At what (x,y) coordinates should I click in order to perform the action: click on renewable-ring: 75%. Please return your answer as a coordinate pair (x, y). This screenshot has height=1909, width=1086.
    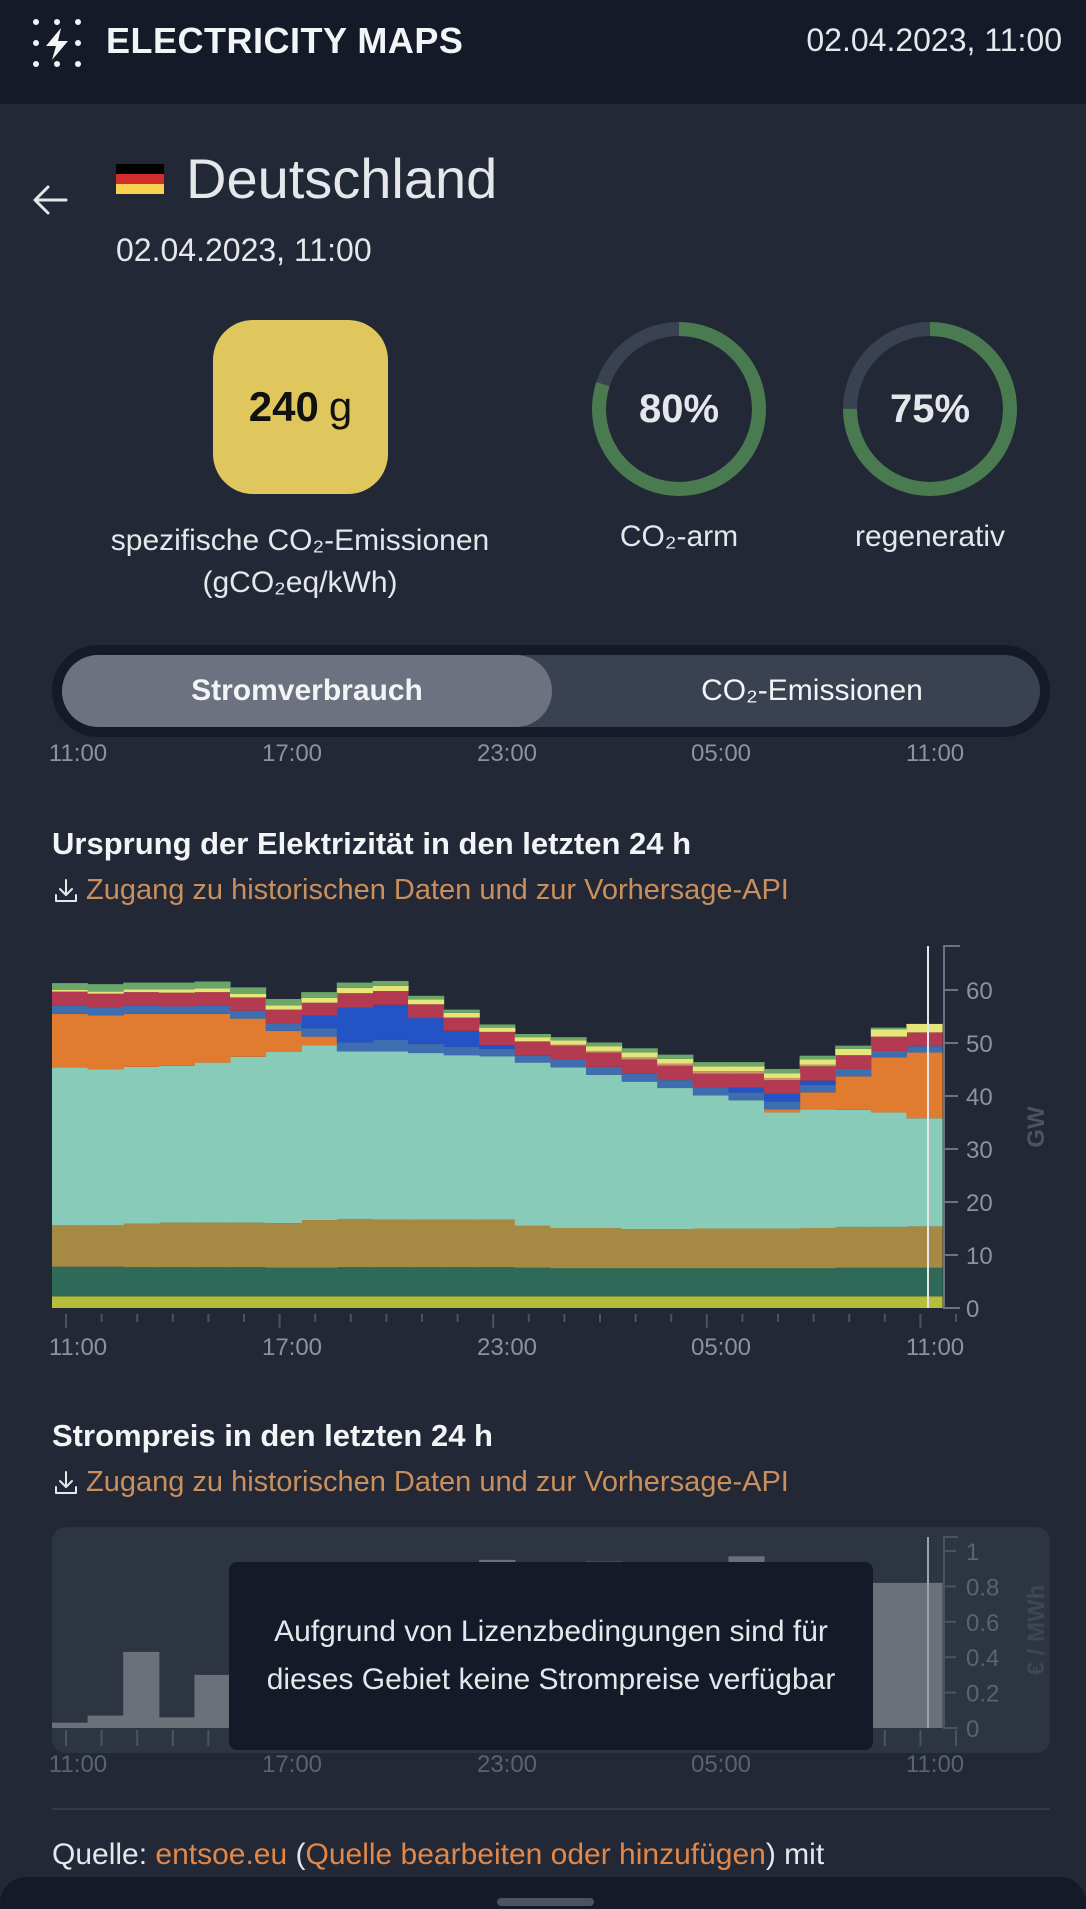
    Looking at the image, I should click on (930, 409).